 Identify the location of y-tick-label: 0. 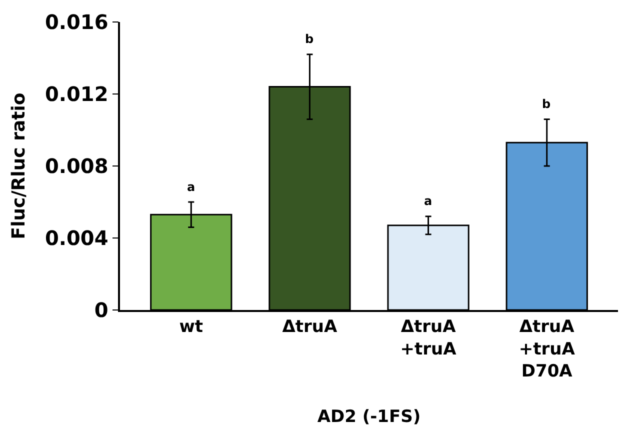
(101, 310).